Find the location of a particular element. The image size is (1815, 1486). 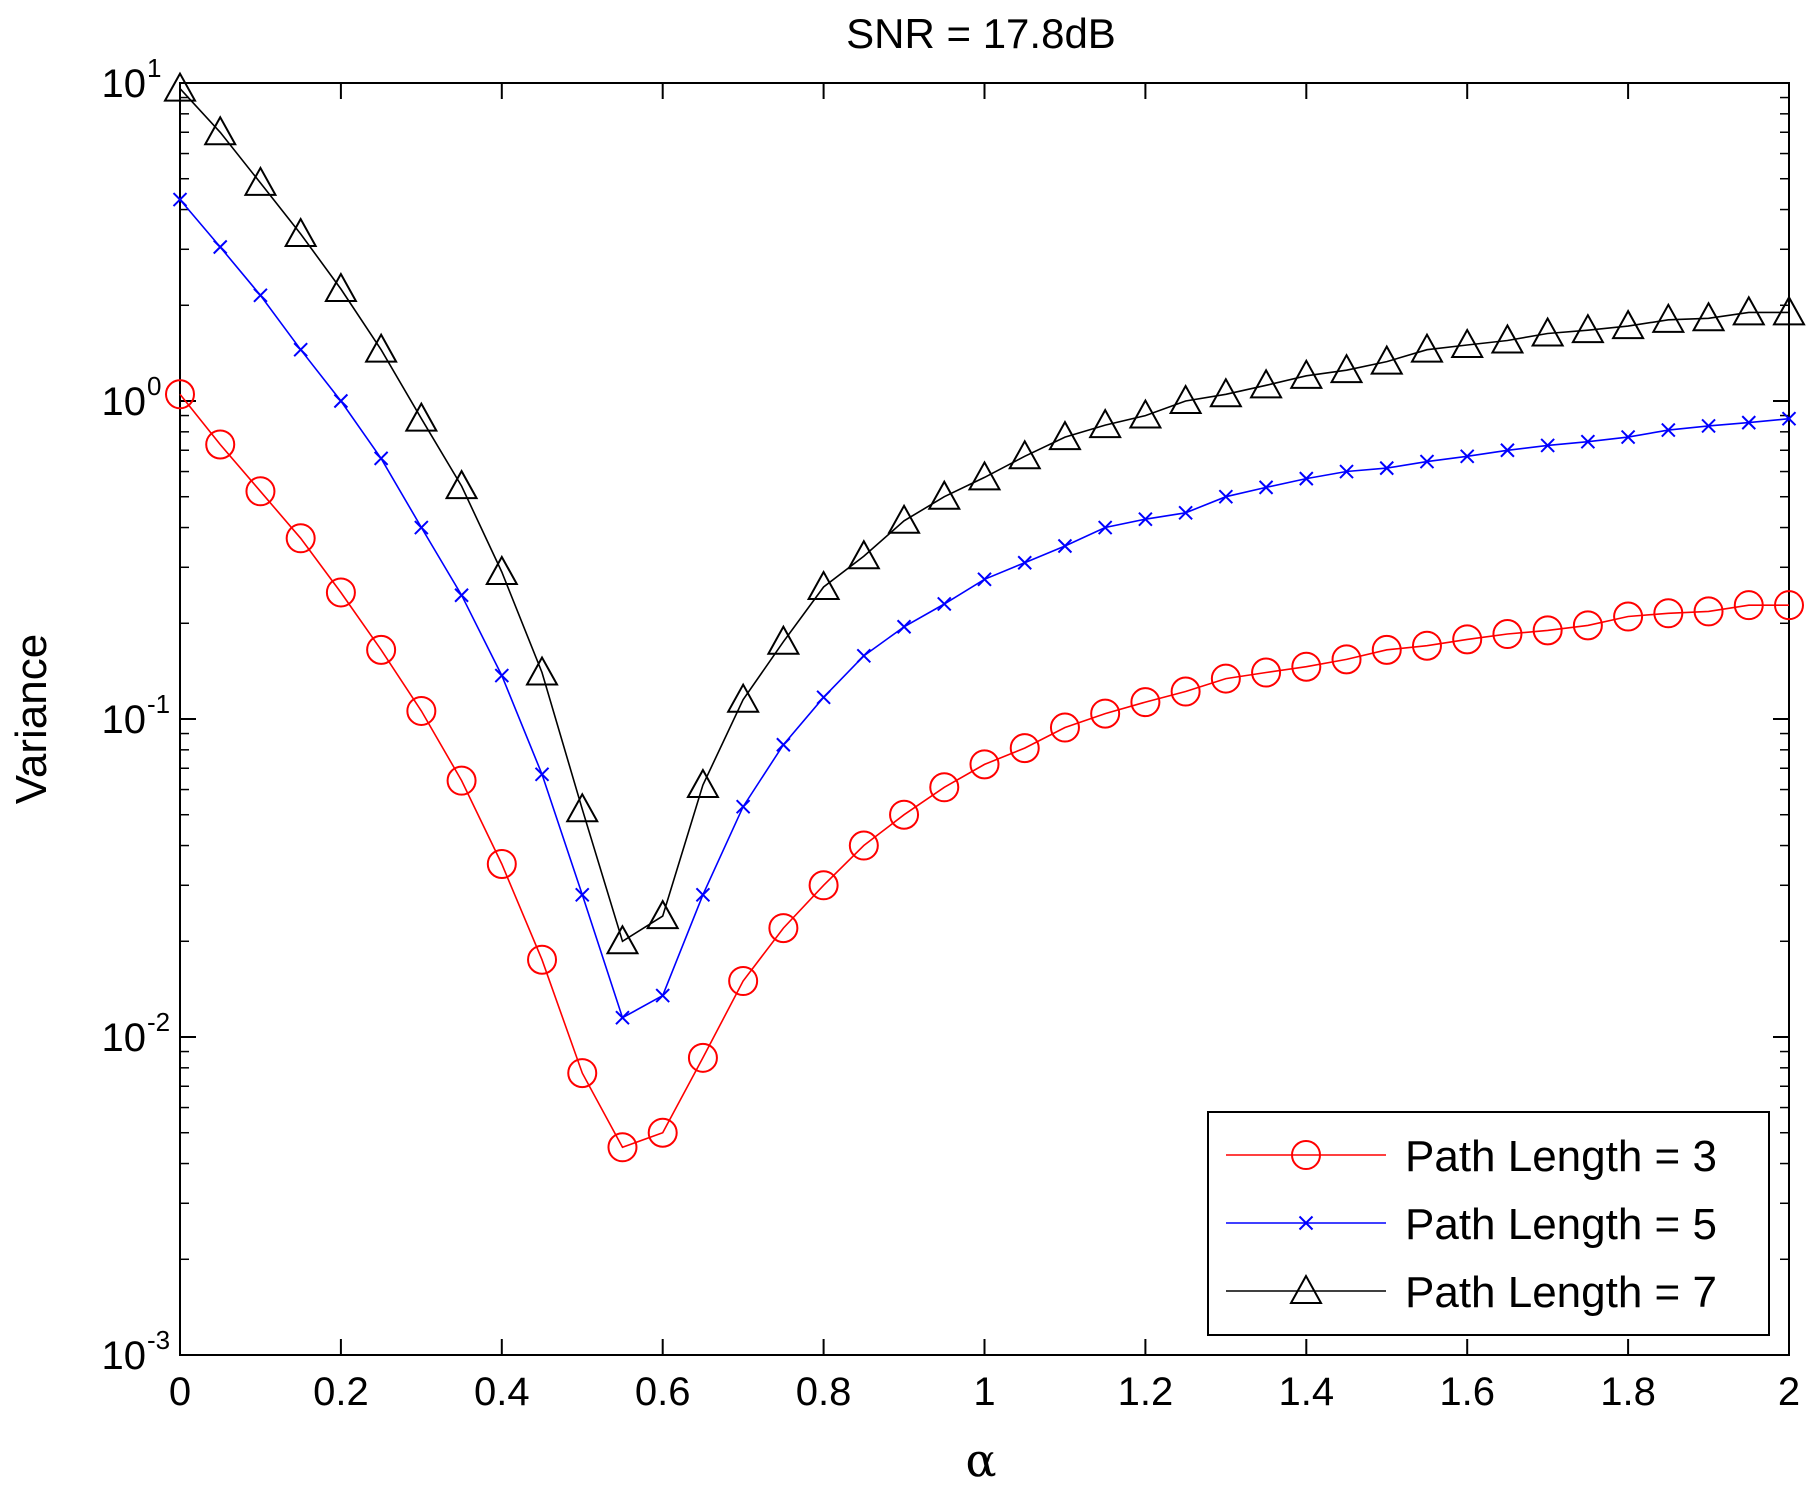

x-tick-label: 0.2 is located at coordinates (341, 1392).